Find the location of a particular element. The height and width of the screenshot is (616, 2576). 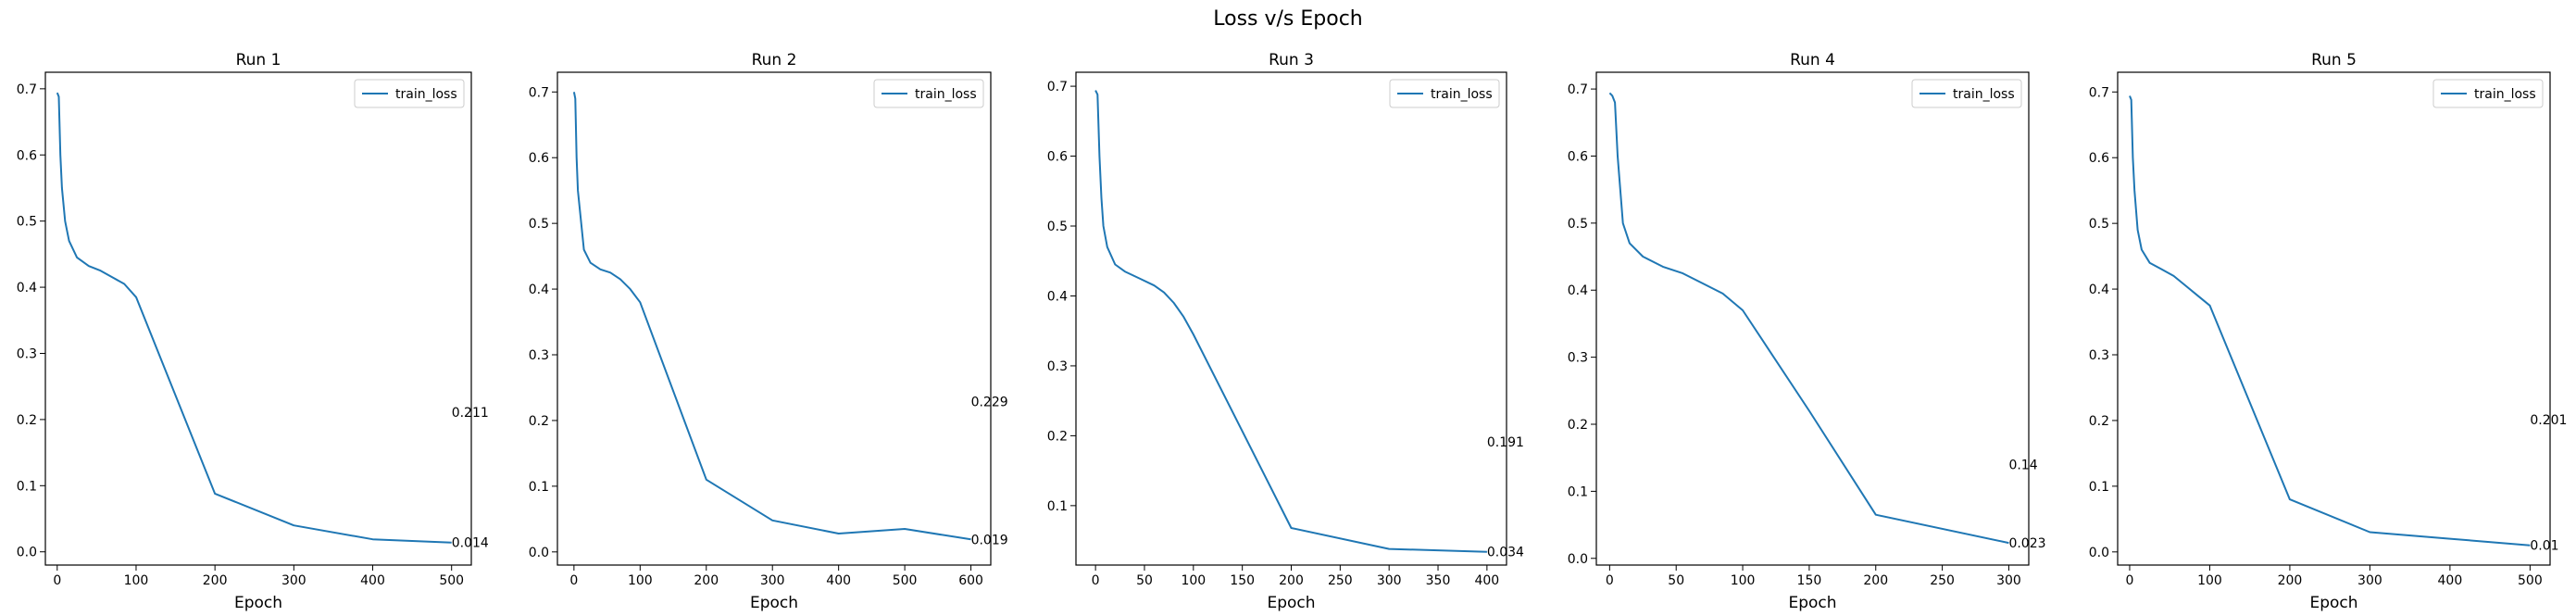

annotation-label: 0.019 is located at coordinates (989, 540).